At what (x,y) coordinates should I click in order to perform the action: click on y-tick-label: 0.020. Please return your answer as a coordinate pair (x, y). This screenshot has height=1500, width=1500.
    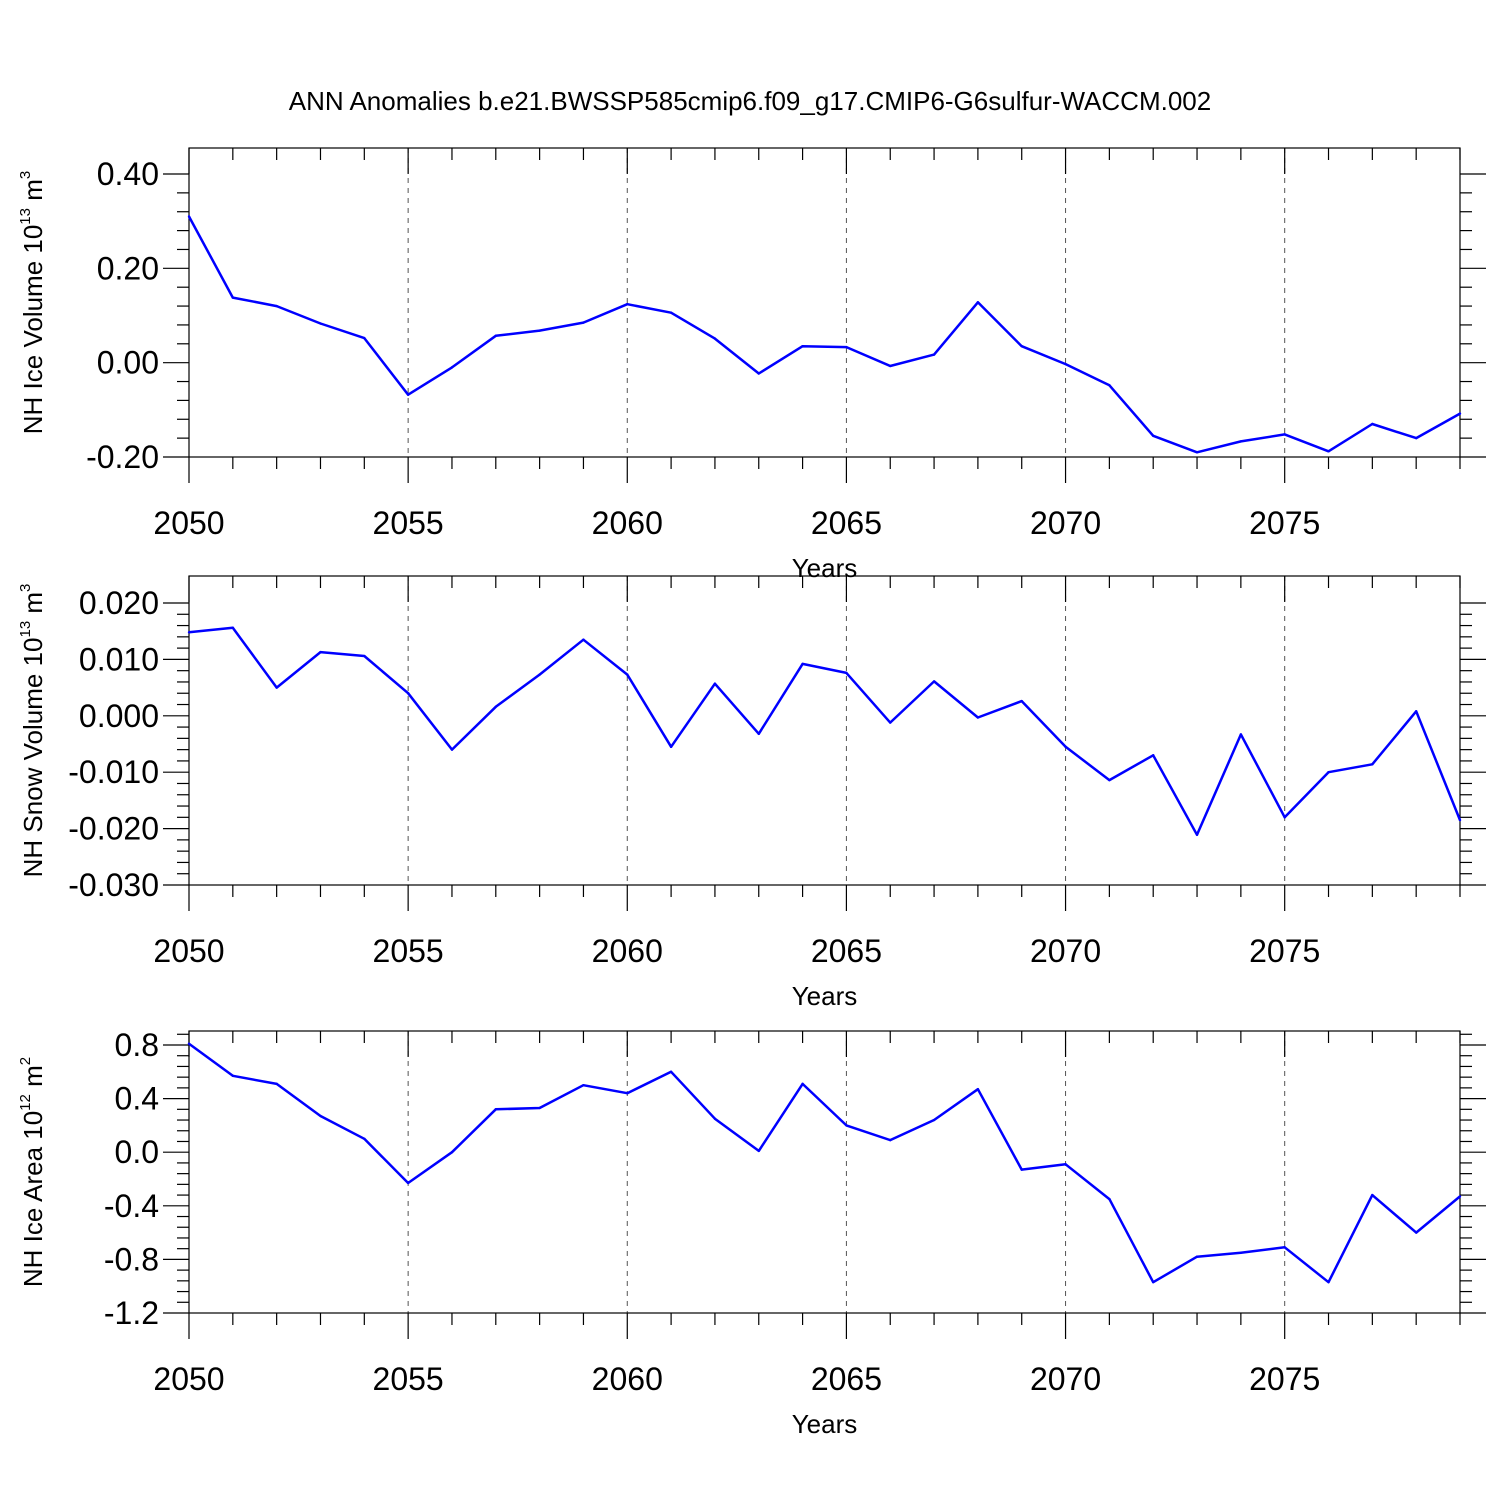
    Looking at the image, I should click on (119, 603).